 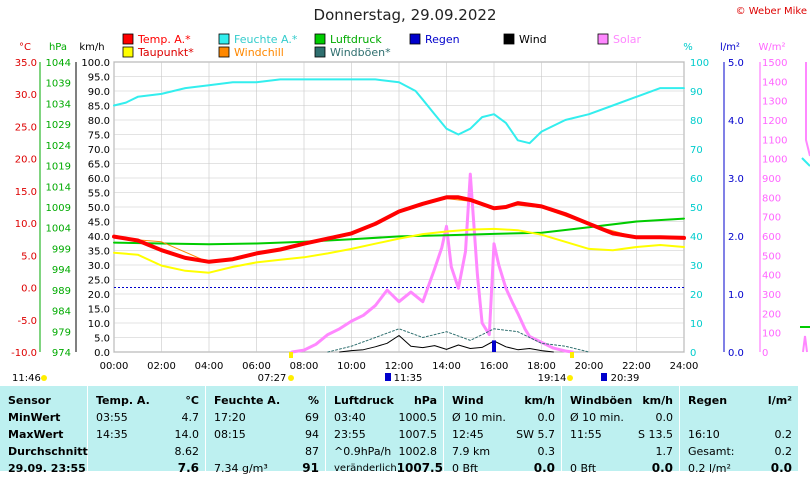 What do you see at coordinates (541, 366) in the screenshot?
I see `x-tick: 18:00` at bounding box center [541, 366].